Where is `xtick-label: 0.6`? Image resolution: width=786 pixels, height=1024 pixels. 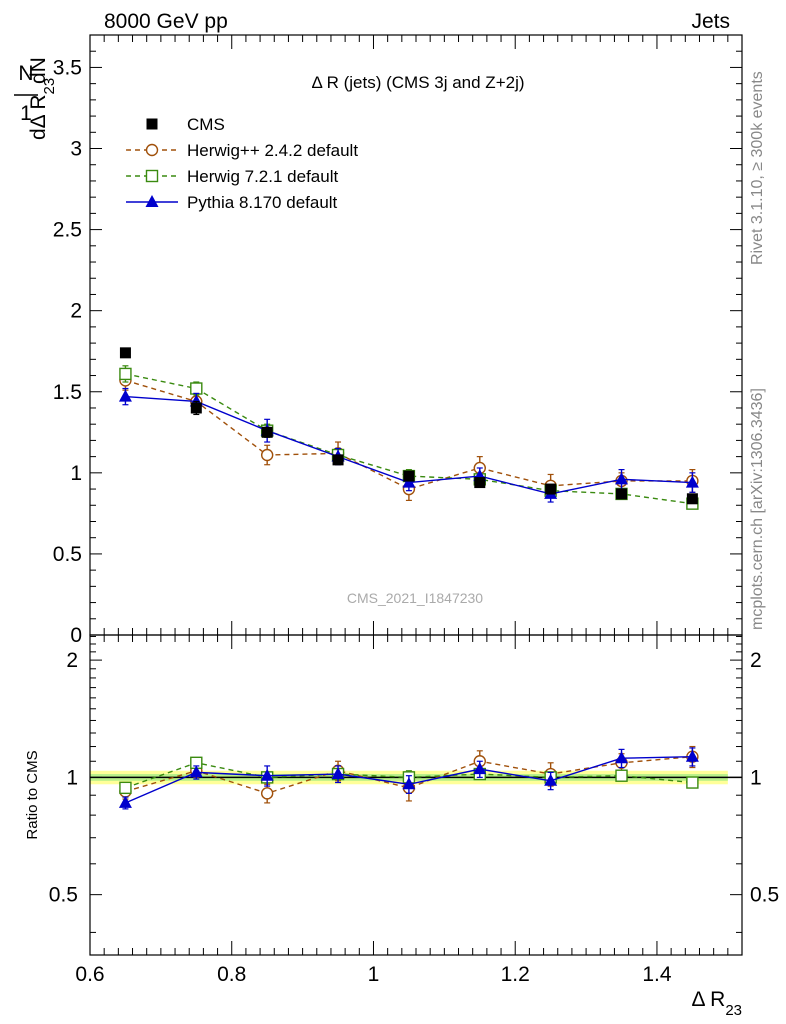 xtick-label: 0.6 is located at coordinates (89, 974).